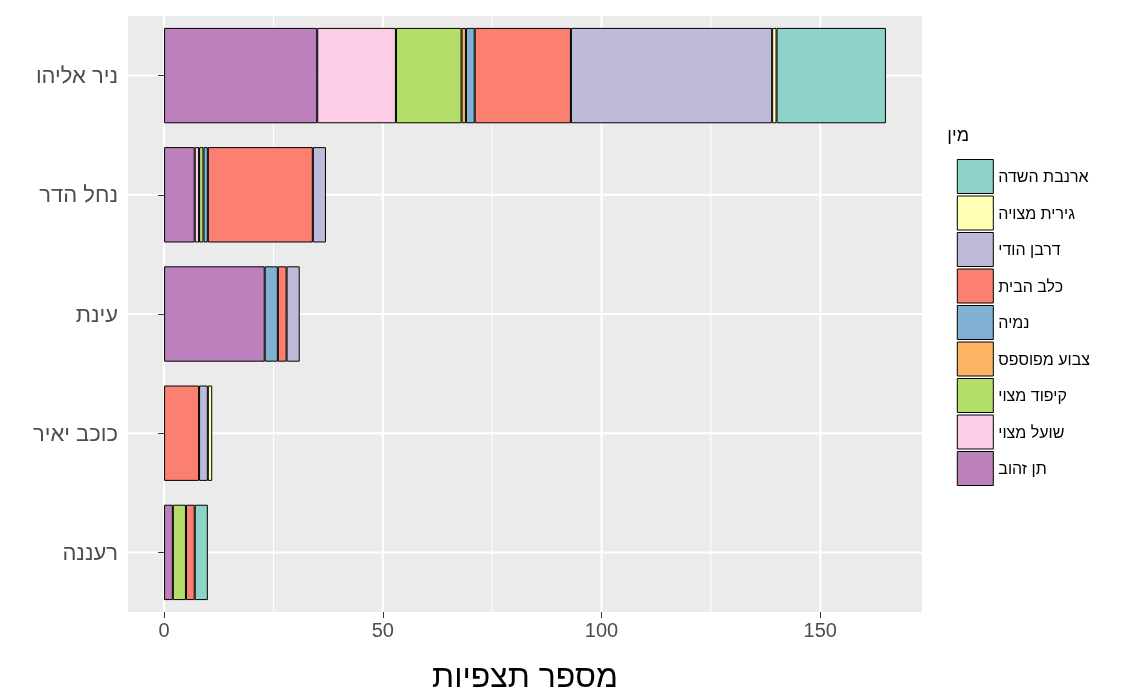  I want to click on y-tick-label: ניר אליהו, so click(76, 76).